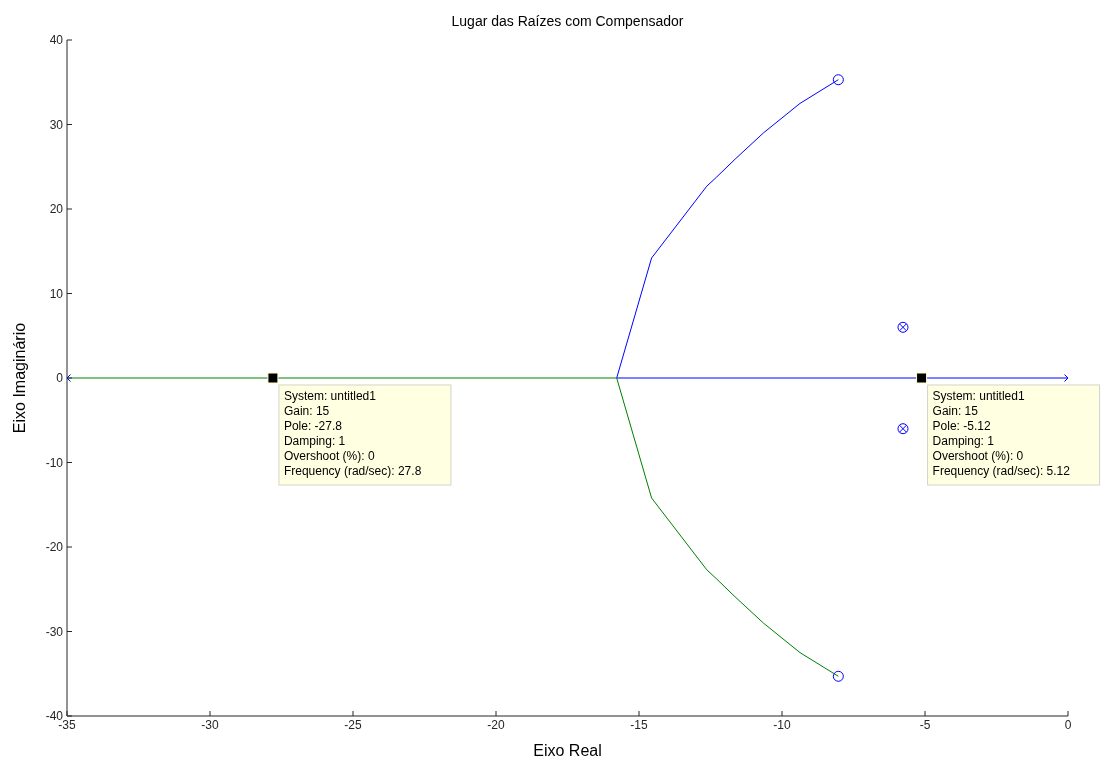 The width and height of the screenshot is (1101, 767). I want to click on annotation: System: untitled1 Gain: 15 Pole: -5.12 Damping: 1 Overshoot (%): 0 Frequency (rad/sec): 5.12, so click(1001, 433).